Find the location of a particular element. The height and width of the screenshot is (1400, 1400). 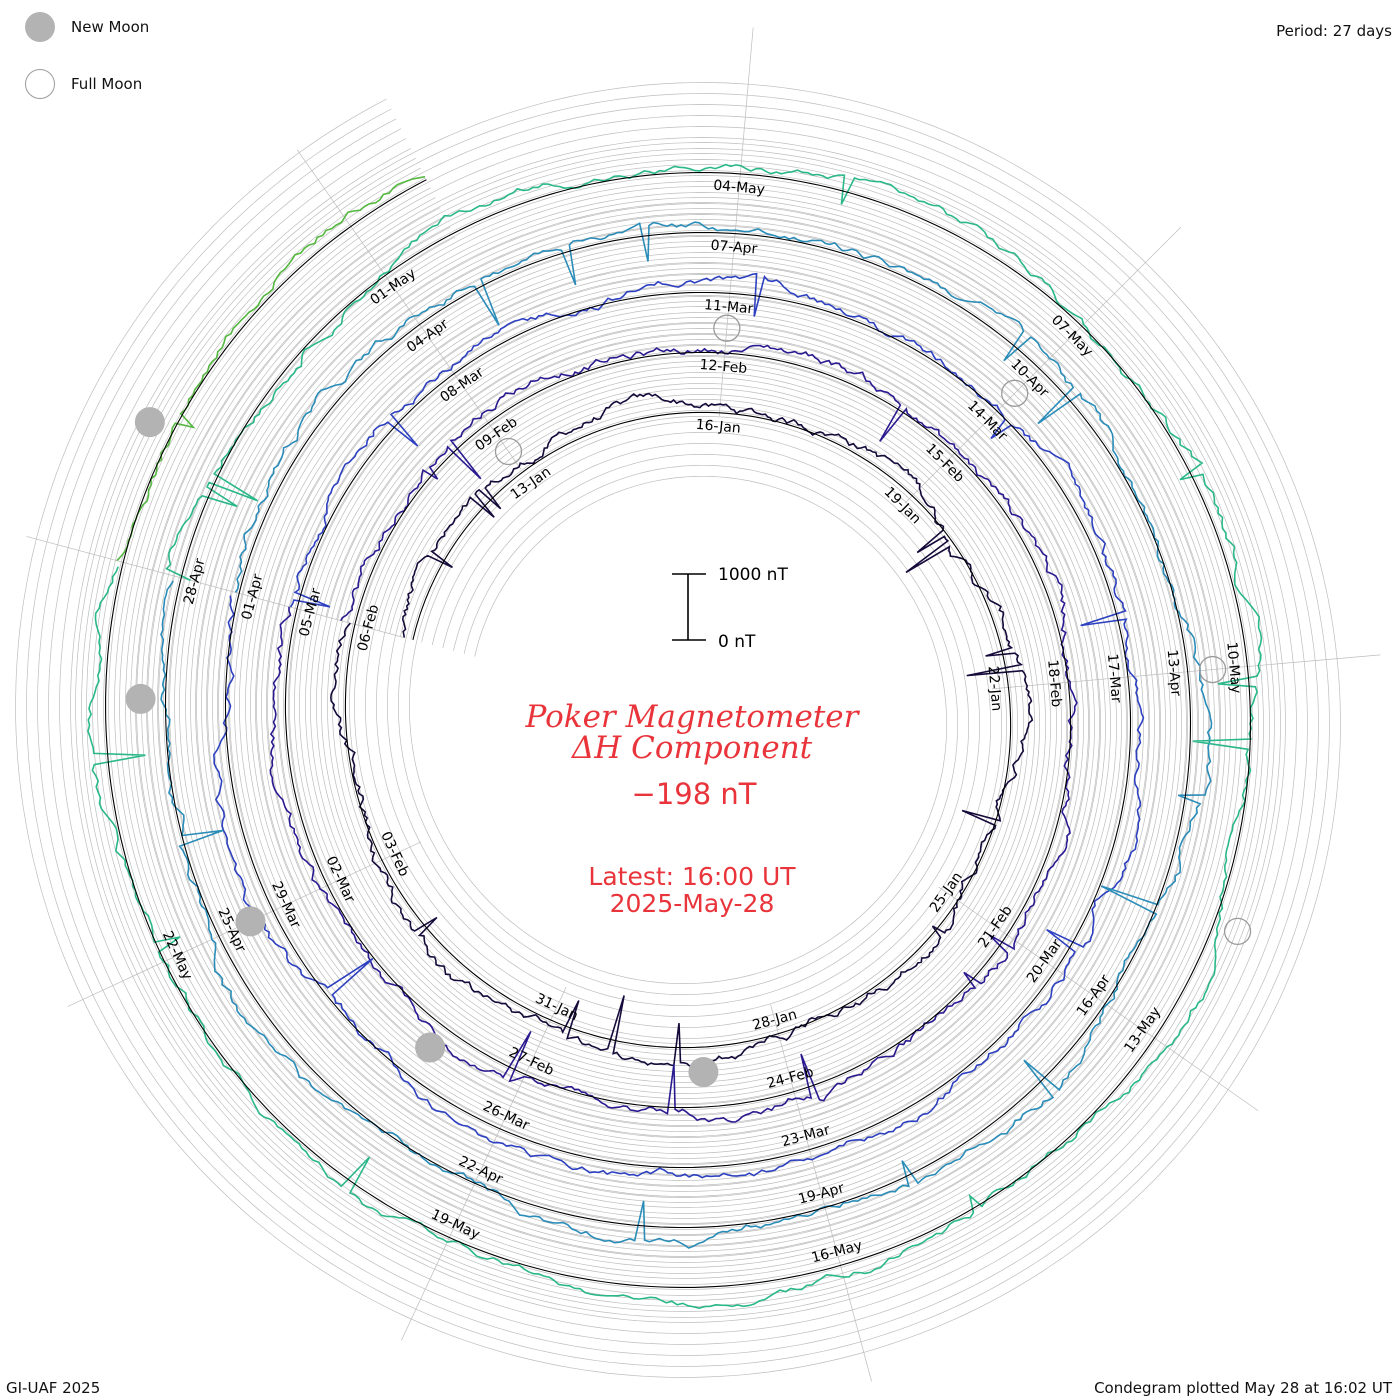

date-label: 13-May is located at coordinates (1142, 1030).